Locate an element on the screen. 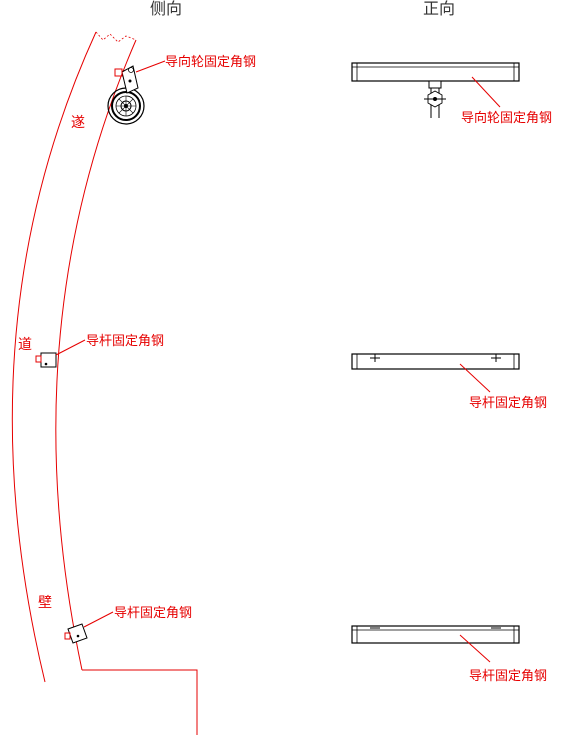  front-guide-wheel-assembly is located at coordinates (435, 90).